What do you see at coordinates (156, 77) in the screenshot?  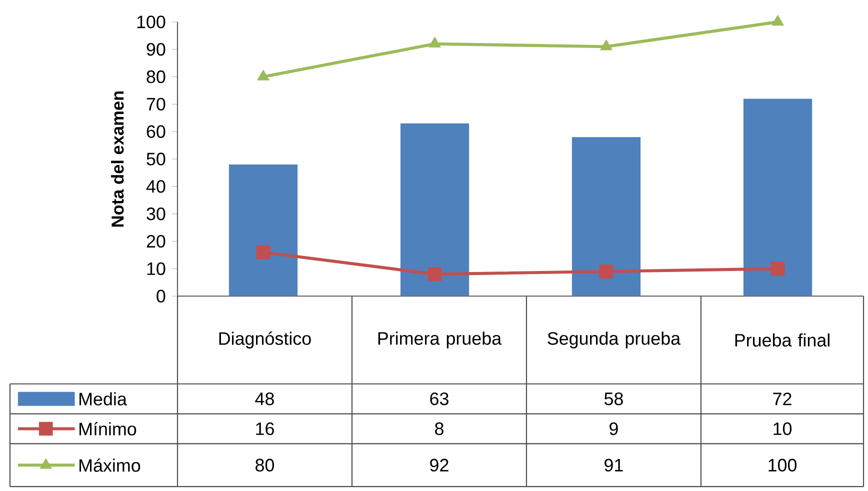 I see `y-tick-label: 80` at bounding box center [156, 77].